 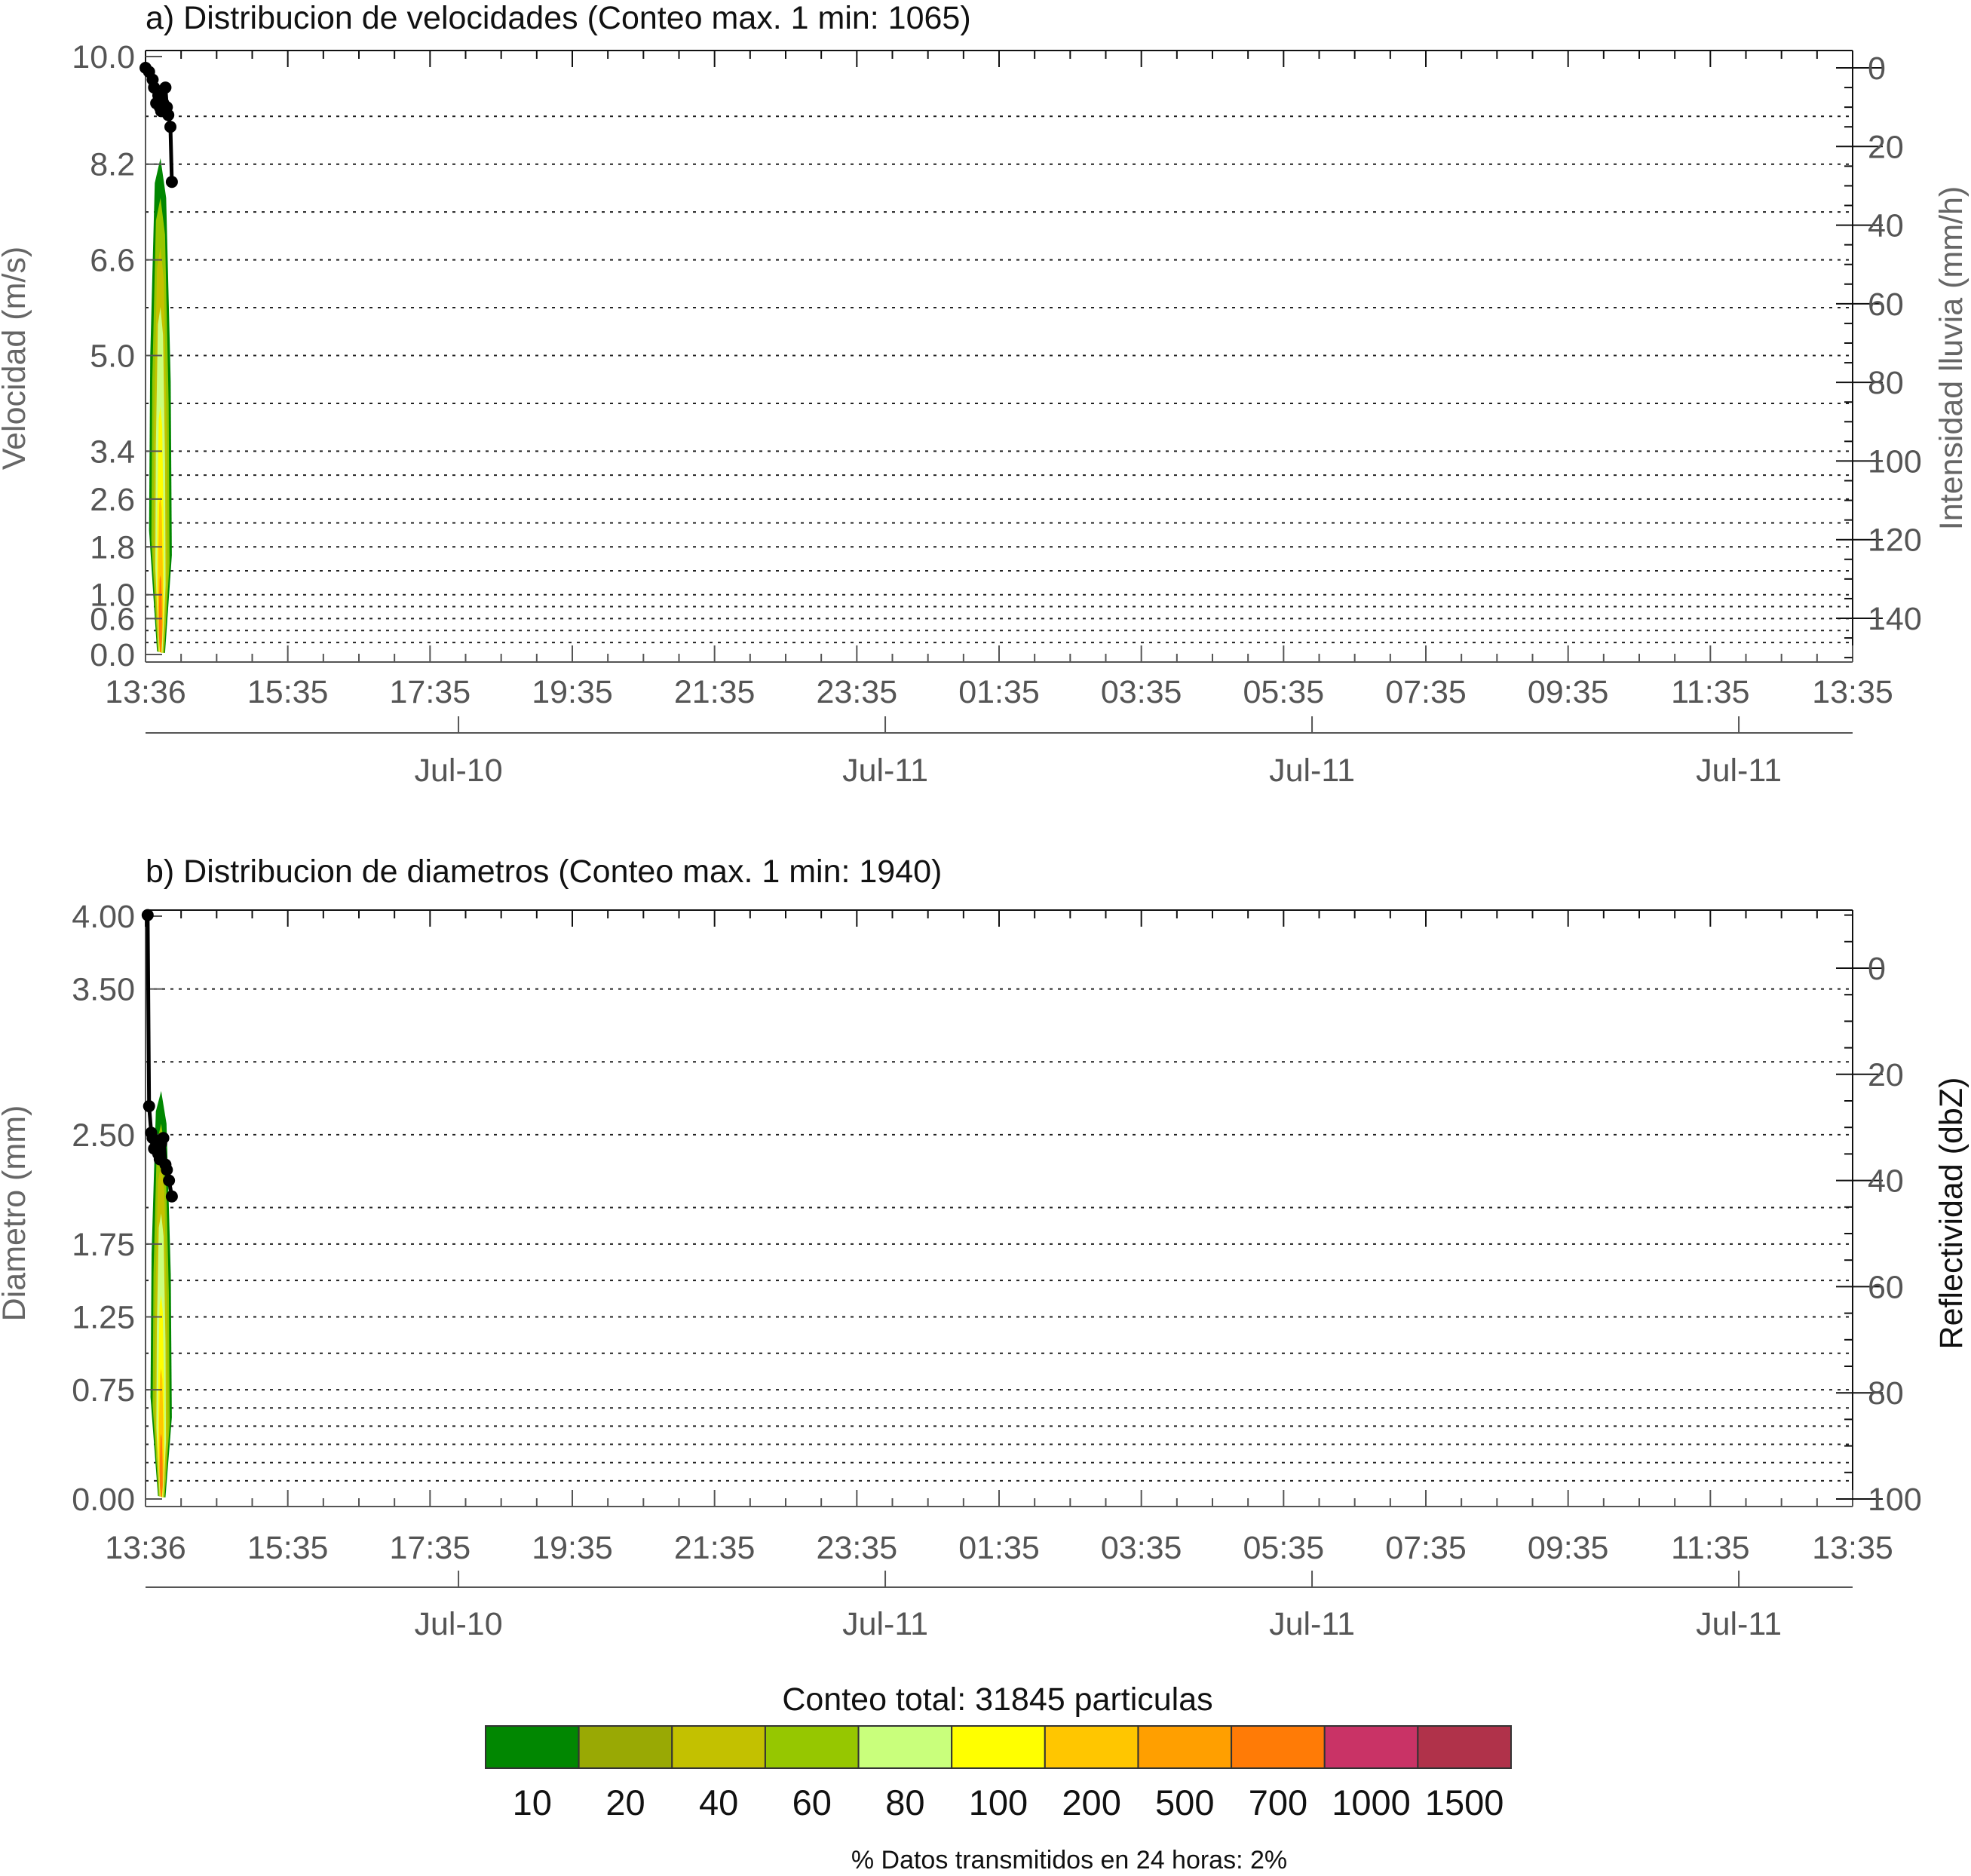 What do you see at coordinates (158, 125) in the screenshot?
I see `rain-intensity-line` at bounding box center [158, 125].